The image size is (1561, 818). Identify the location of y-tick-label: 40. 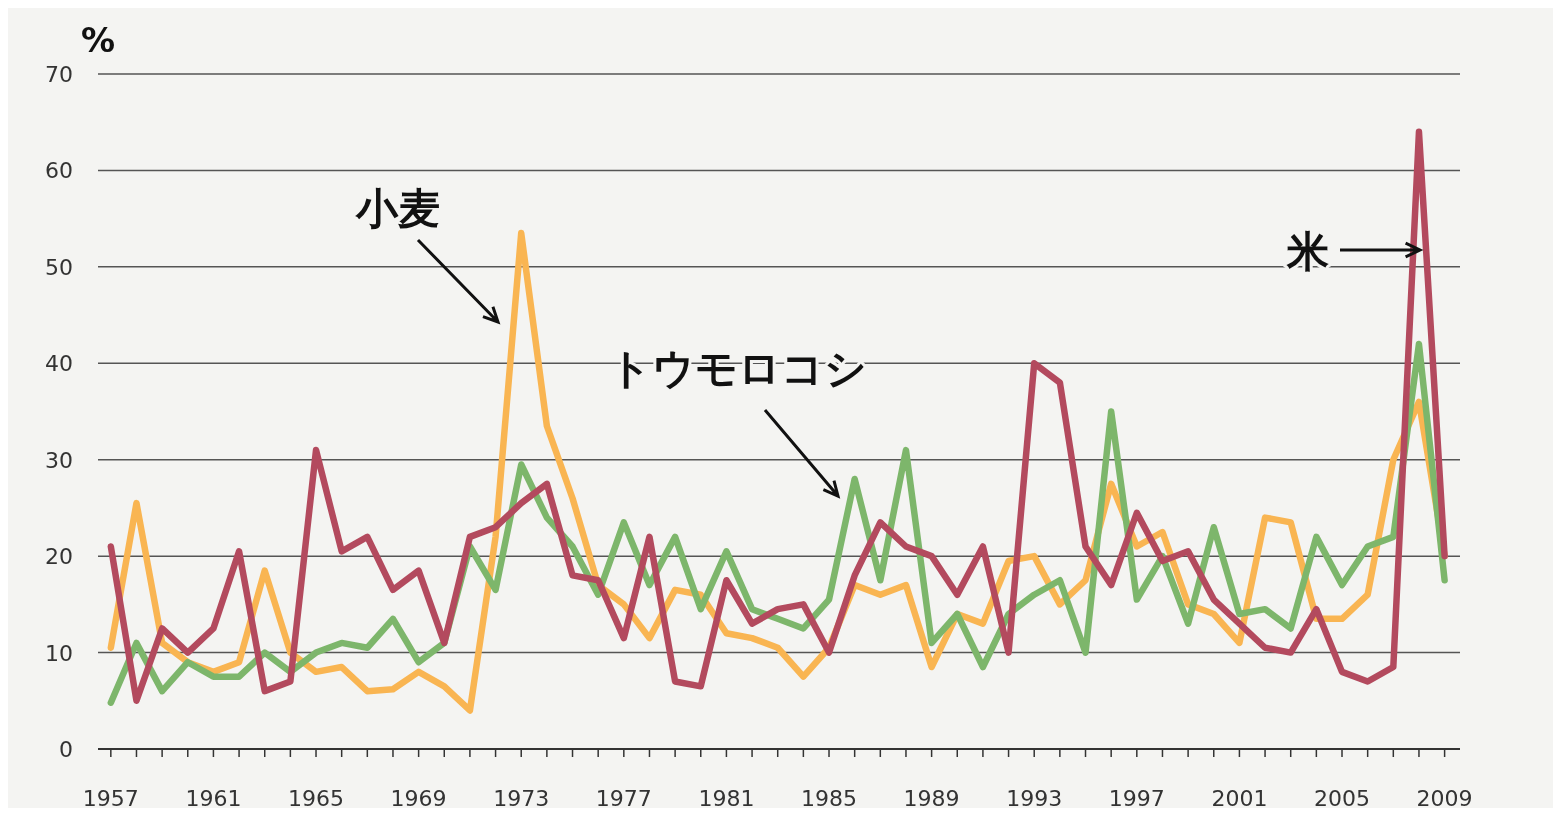
(59, 364).